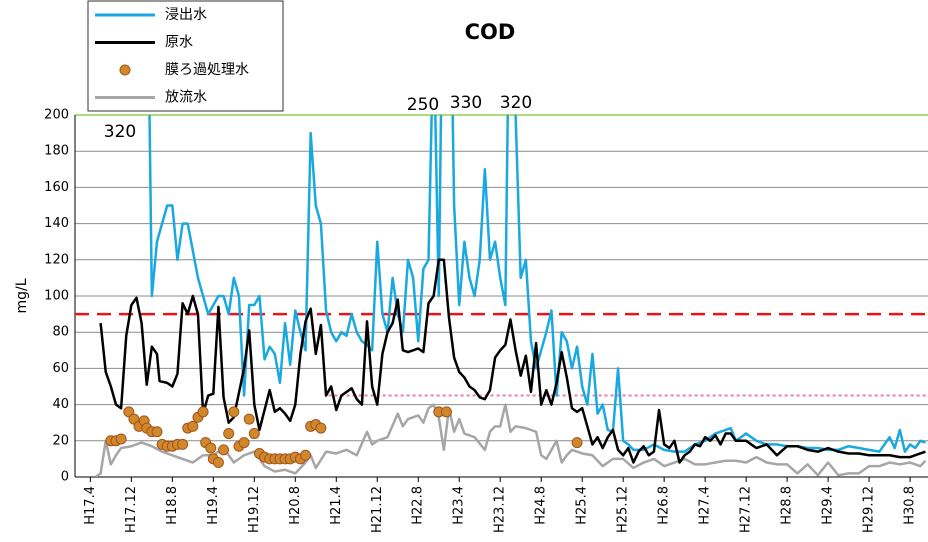 The image size is (928, 542). Describe the element at coordinates (787, 505) in the screenshot. I see `x-tick-label: H28.8` at that location.